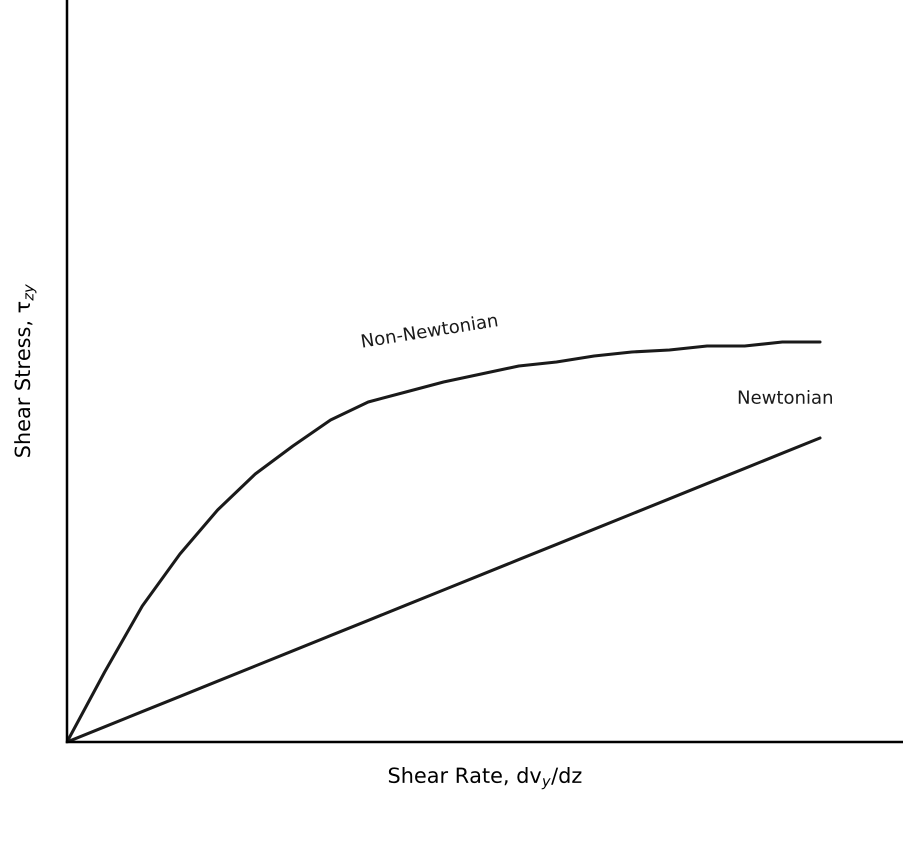 This screenshot has width=903, height=845. Describe the element at coordinates (485, 778) in the screenshot. I see `x-axis-title: Shear Rate, dv$_{y}$/dz` at that location.